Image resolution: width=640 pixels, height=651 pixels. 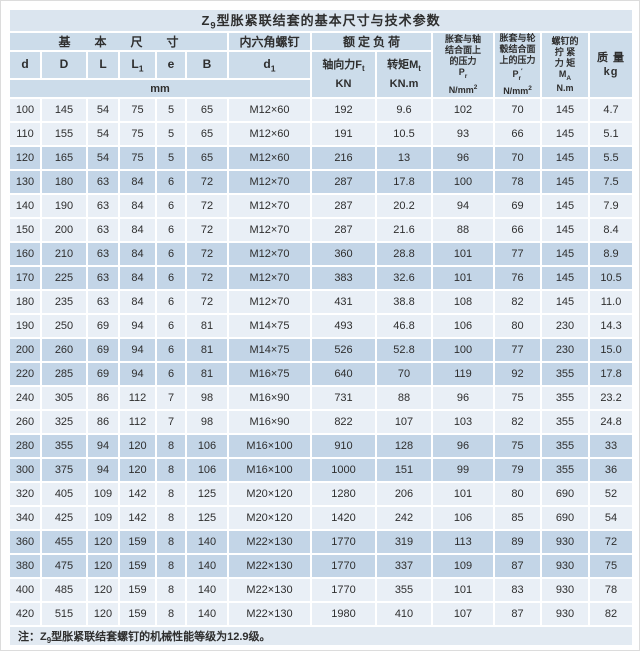 What do you see at coordinates (321, 158) in the screenshot?
I see `table-row: 120 165 54 75 5 65 M12×60 216 13 96 70 145 5.5` at bounding box center [321, 158].